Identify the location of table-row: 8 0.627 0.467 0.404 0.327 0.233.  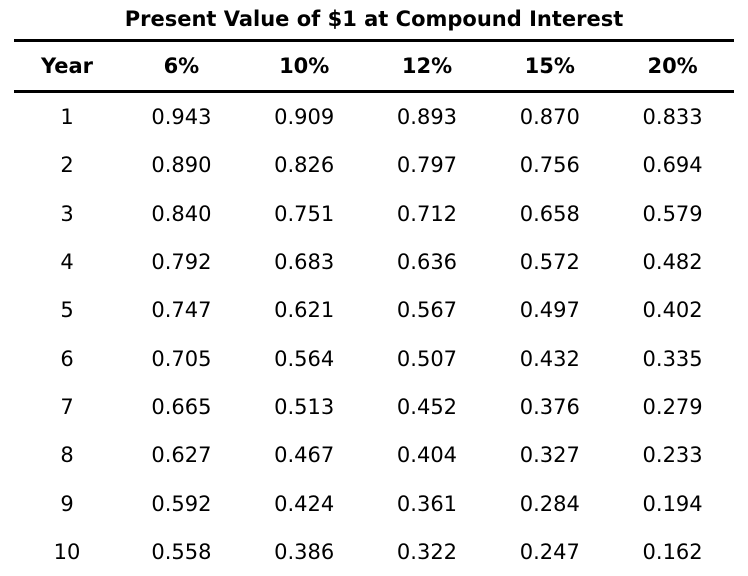
(374, 455).